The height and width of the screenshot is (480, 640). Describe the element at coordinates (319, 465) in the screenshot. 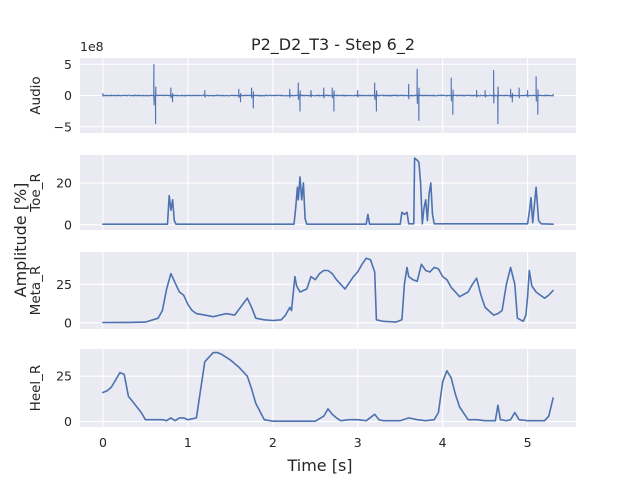

I see `x-axis-label: Time [s]` at that location.